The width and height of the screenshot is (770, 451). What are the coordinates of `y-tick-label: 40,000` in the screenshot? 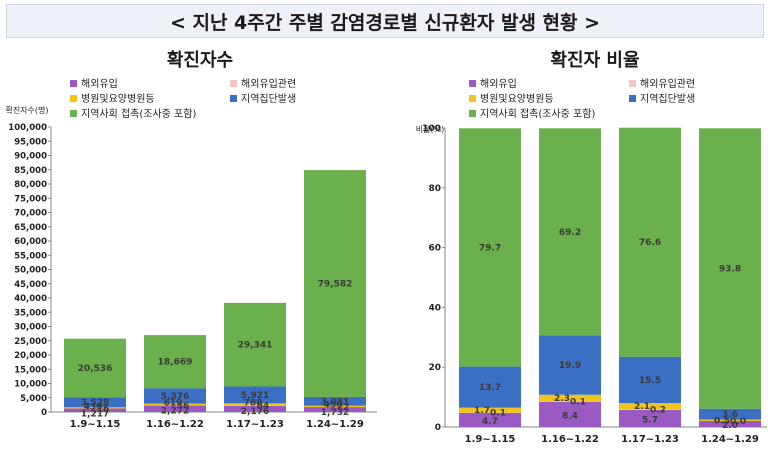 It's located at (30, 299).